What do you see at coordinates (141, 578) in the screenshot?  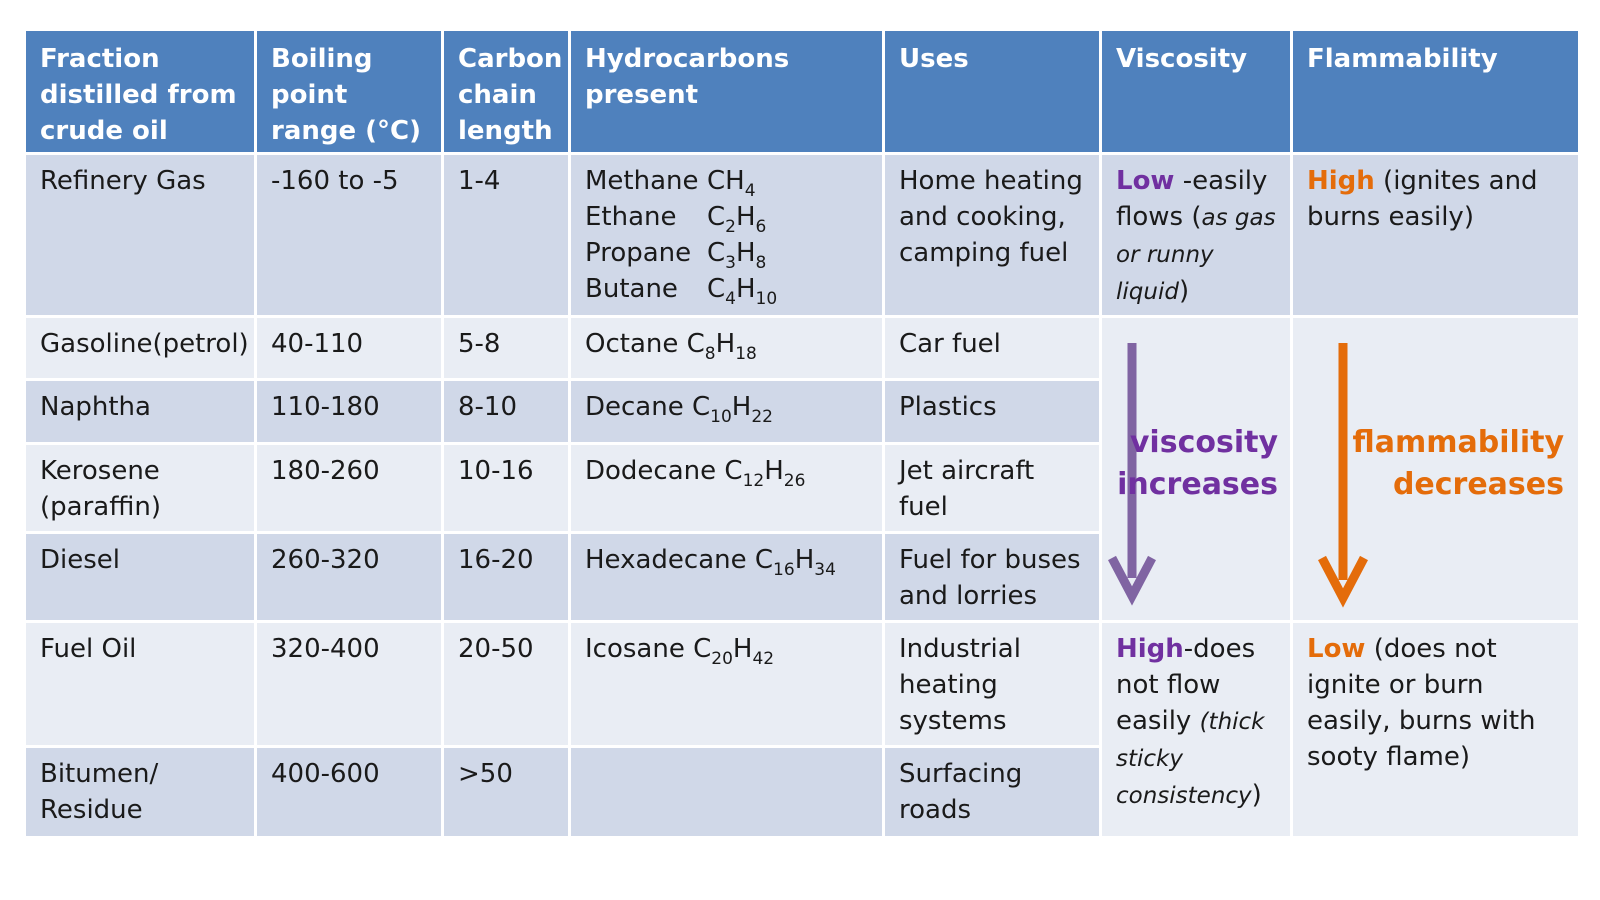 I see `table-row-fraction: Diesel` at bounding box center [141, 578].